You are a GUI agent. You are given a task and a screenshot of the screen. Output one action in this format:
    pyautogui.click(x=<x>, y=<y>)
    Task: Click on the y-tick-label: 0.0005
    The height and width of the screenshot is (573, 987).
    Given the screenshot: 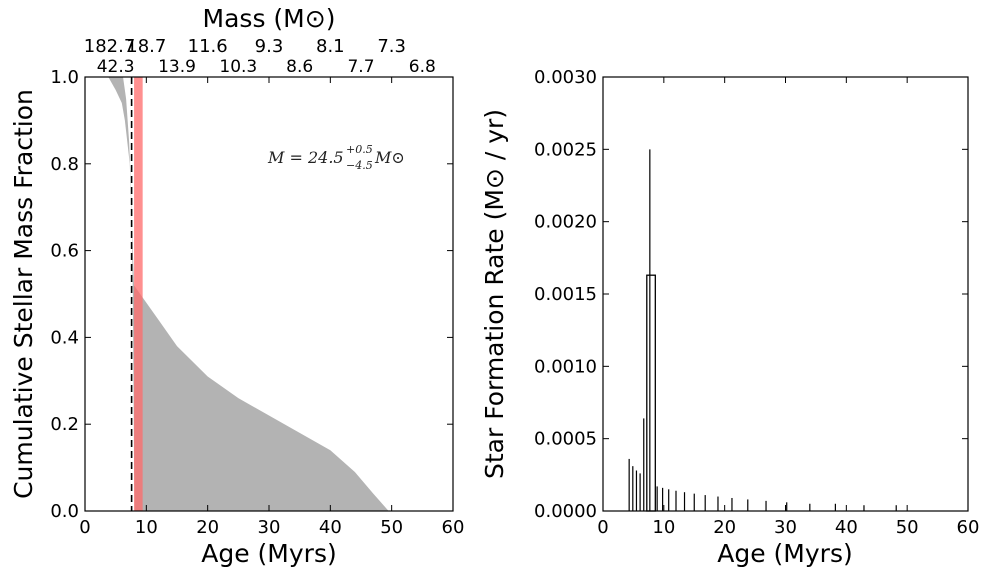 What is the action you would take?
    pyautogui.click(x=565, y=439)
    